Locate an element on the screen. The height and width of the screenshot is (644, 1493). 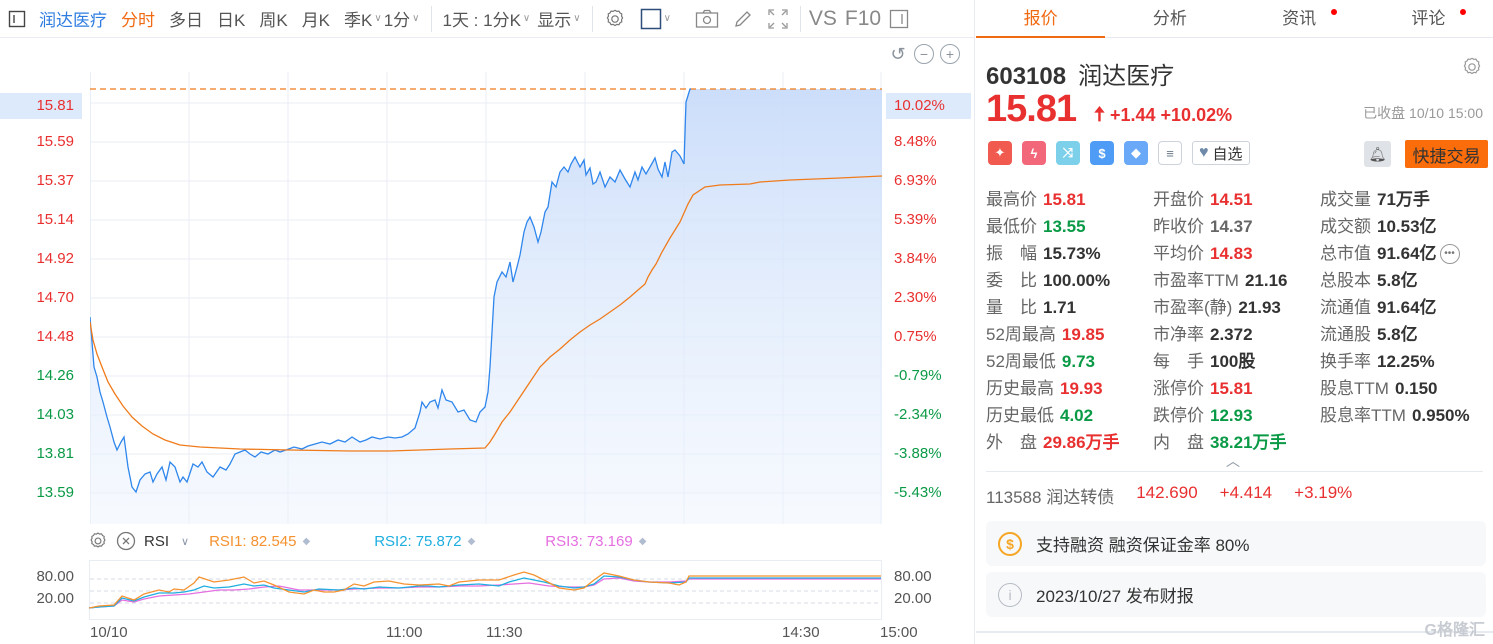
tab-news: 资讯 is located at coordinates (1299, 18).